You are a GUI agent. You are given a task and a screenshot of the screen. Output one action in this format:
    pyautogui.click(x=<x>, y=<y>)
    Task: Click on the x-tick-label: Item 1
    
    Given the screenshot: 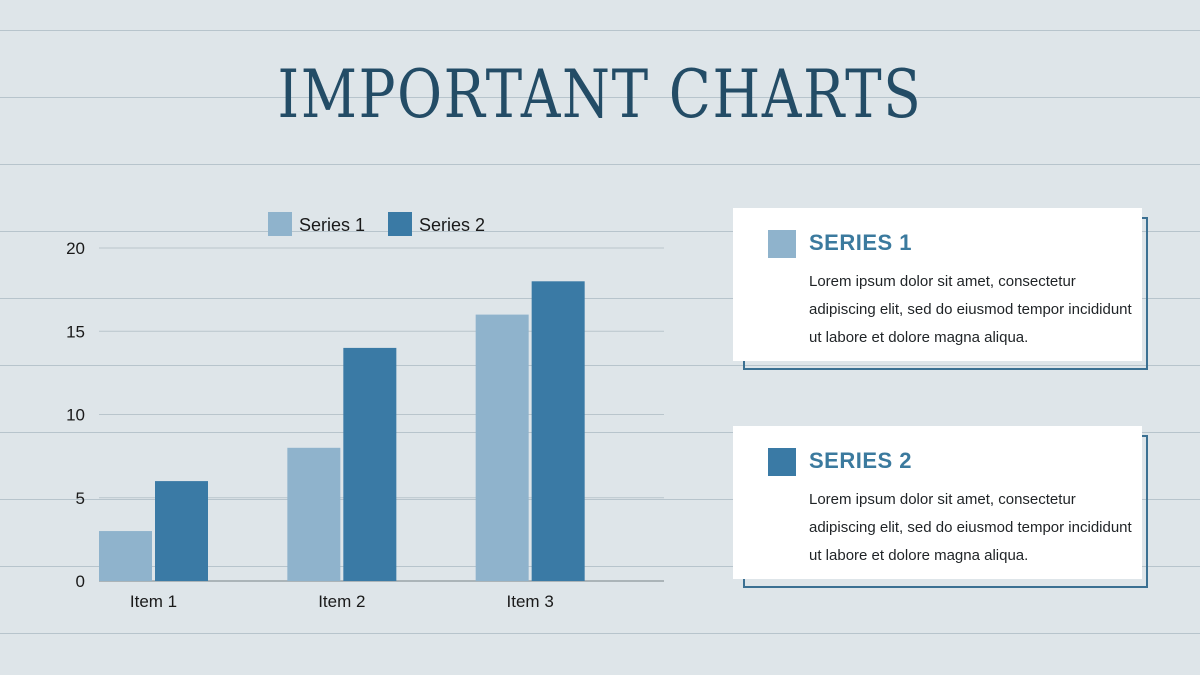 What is the action you would take?
    pyautogui.click(x=153, y=601)
    